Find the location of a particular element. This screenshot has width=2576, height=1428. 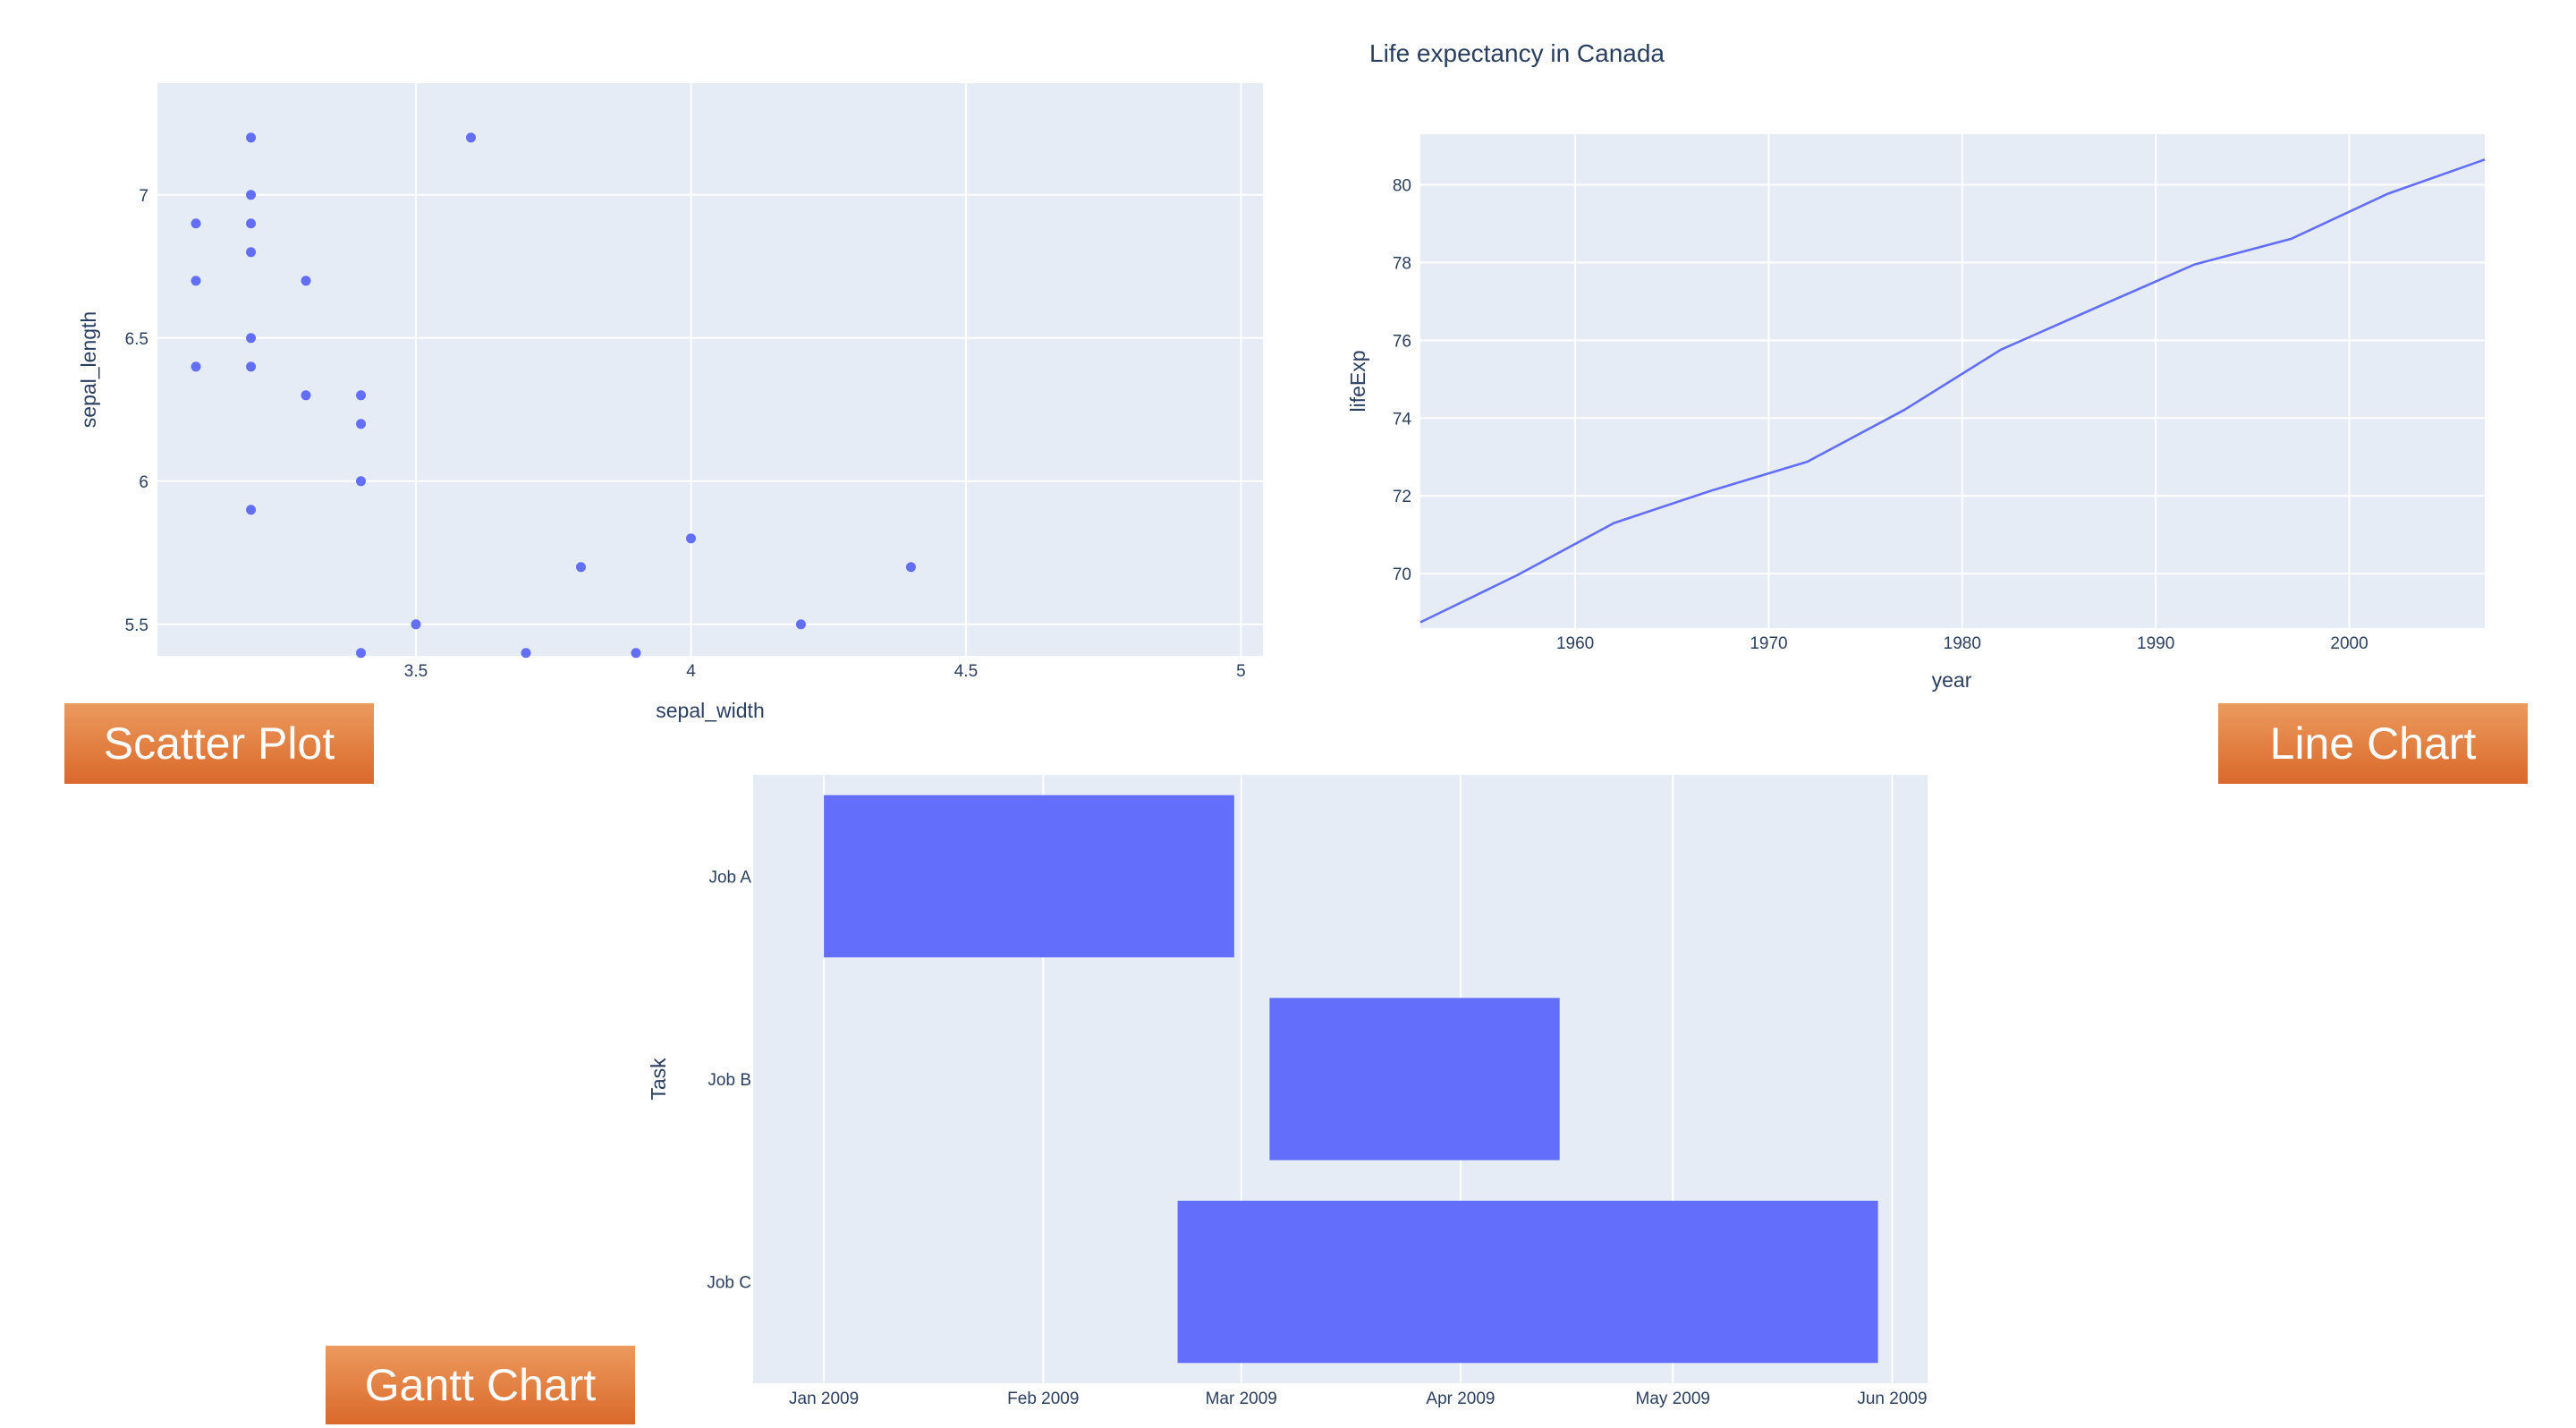

scatter-y-tick-label: 5.5 is located at coordinates (136, 625).